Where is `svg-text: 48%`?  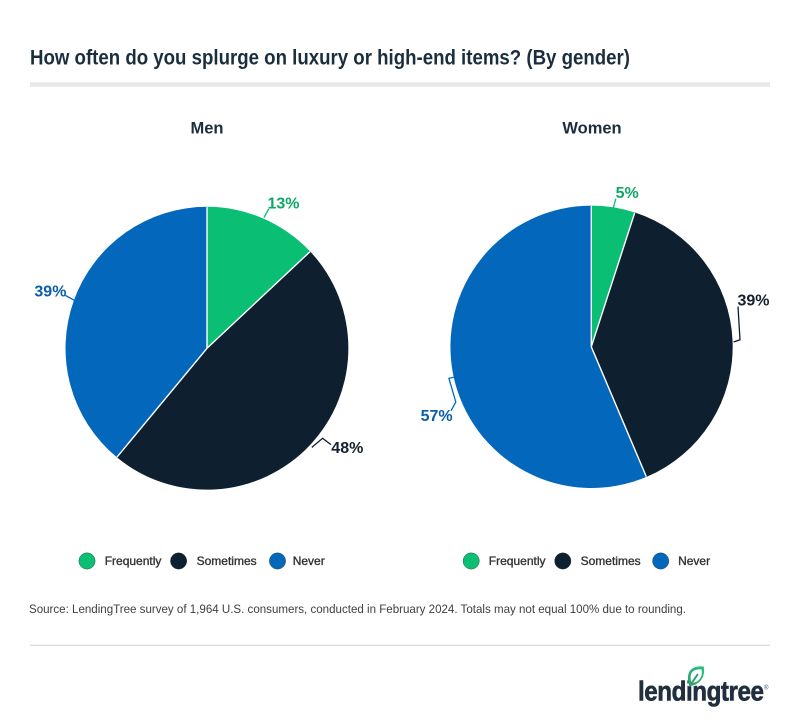
svg-text: 48% is located at coordinates (347, 448).